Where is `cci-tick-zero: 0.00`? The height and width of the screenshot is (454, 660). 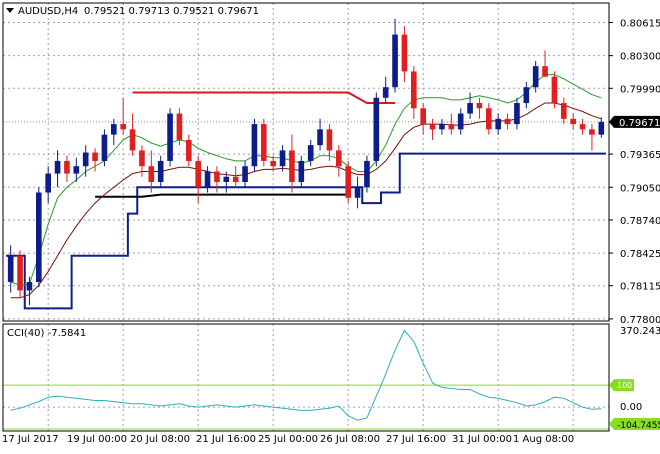 cci-tick-zero: 0.00 is located at coordinates (631, 407).